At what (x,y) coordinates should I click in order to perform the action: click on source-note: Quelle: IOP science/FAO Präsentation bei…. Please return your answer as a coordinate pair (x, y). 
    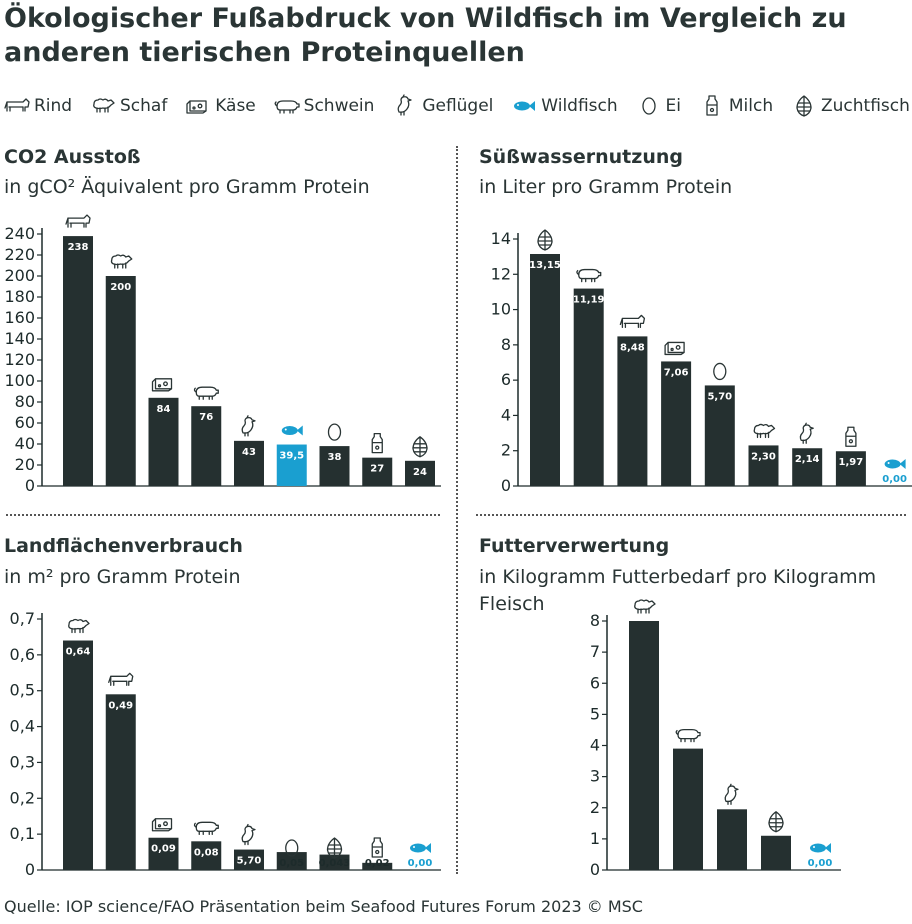
    Looking at the image, I should click on (323, 906).